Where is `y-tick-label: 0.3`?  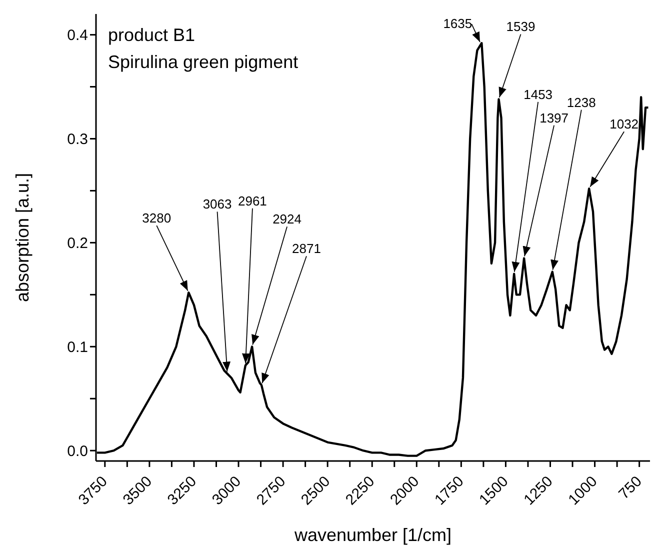 y-tick-label: 0.3 is located at coordinates (77, 139).